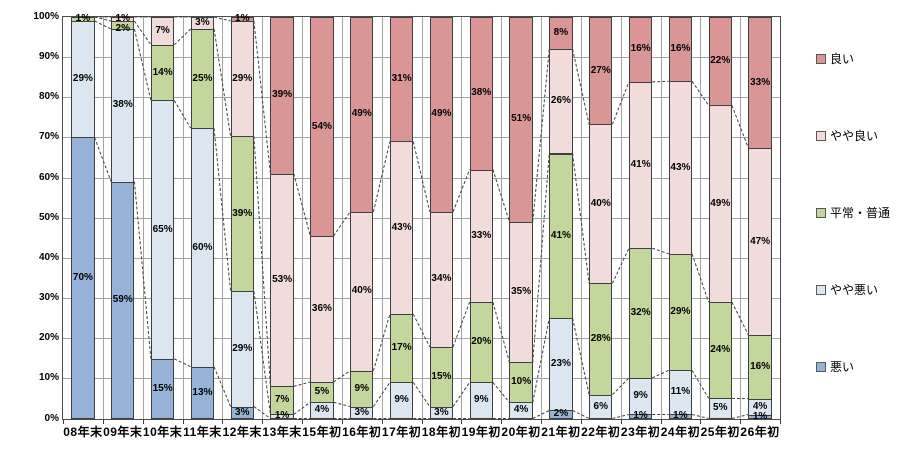 The height and width of the screenshot is (451, 904). Describe the element at coordinates (601, 431) in the screenshot. I see `x-category-label: 22年初` at that location.